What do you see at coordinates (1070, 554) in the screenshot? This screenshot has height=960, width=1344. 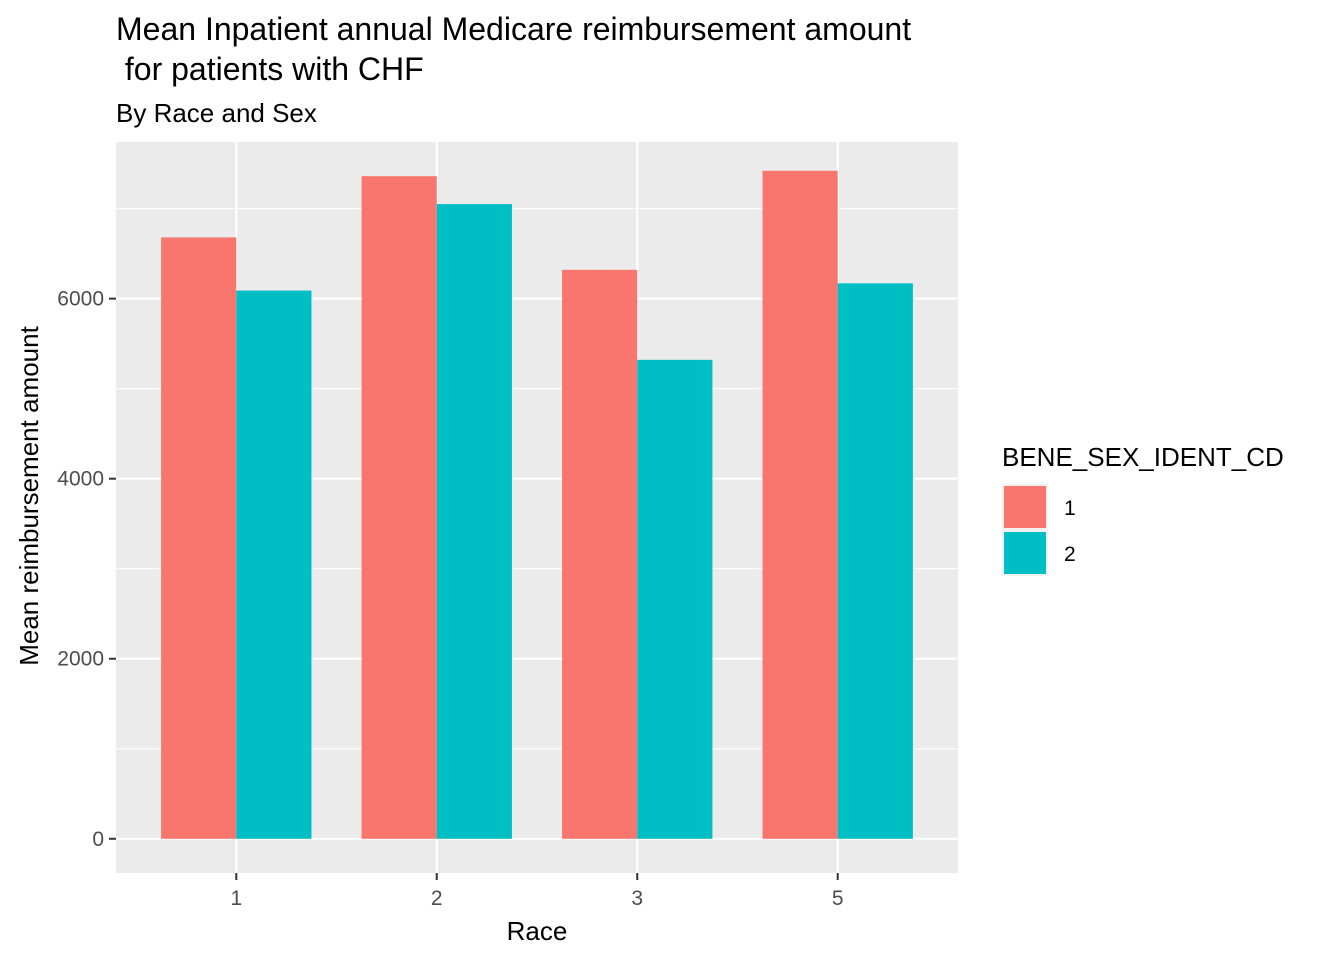 I see `legend-label: 2` at bounding box center [1070, 554].